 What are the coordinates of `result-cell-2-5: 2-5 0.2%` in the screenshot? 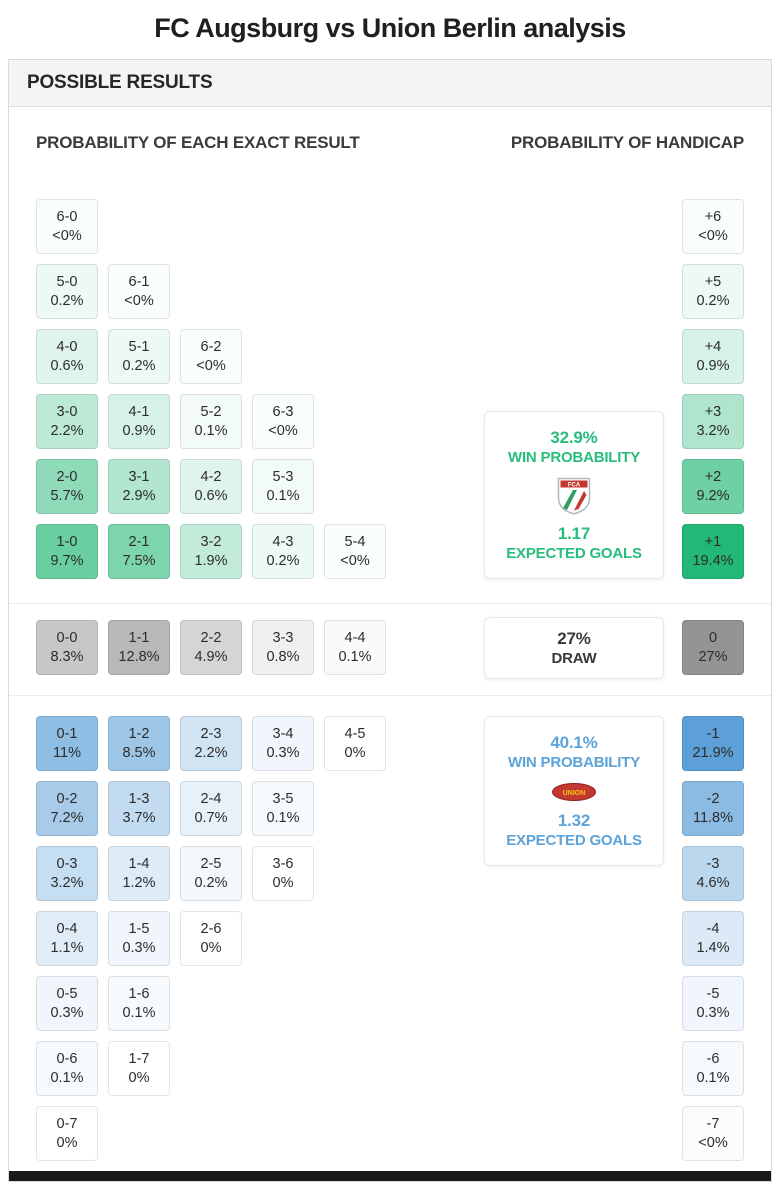 It's located at (211, 873).